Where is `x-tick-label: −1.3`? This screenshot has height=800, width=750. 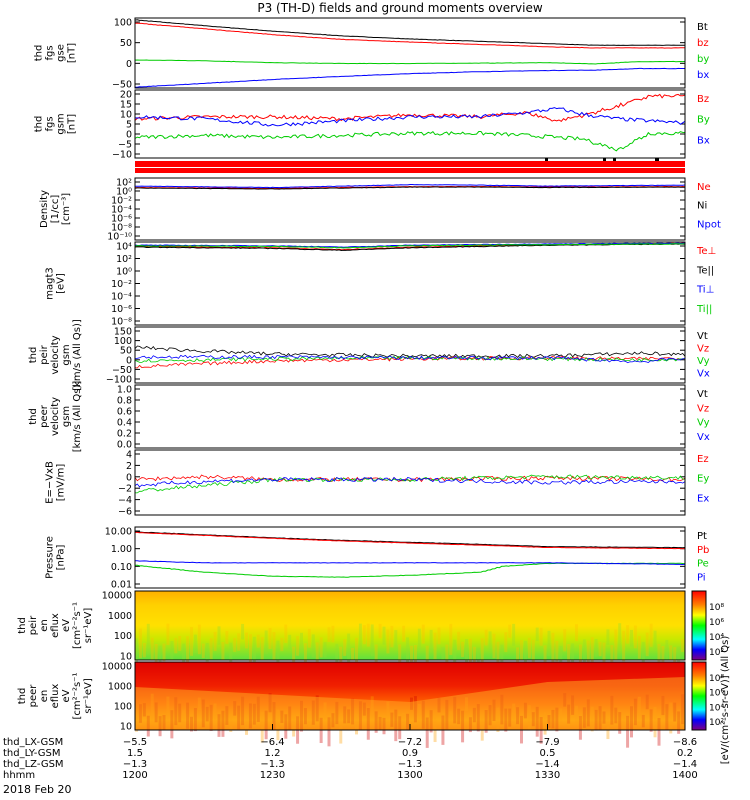 x-tick-label: −1.3 is located at coordinates (410, 764).